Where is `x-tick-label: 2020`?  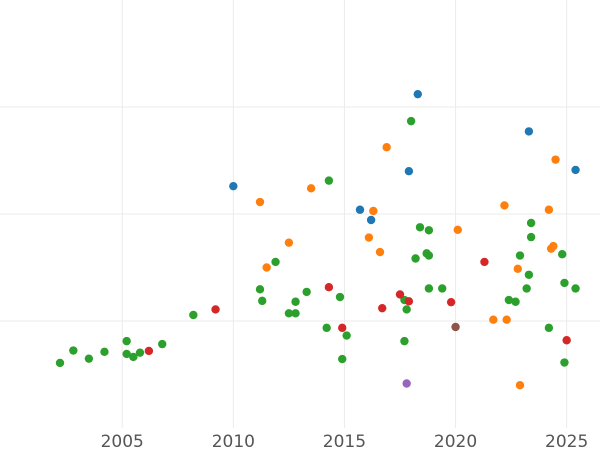
x-tick-label: 2020 is located at coordinates (455, 441).